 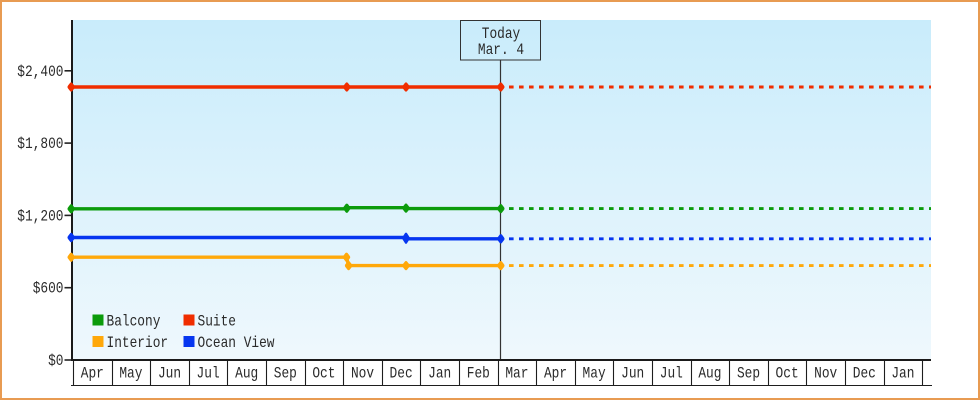 What do you see at coordinates (236, 343) in the screenshot?
I see `svg-text: Ocean View` at bounding box center [236, 343].